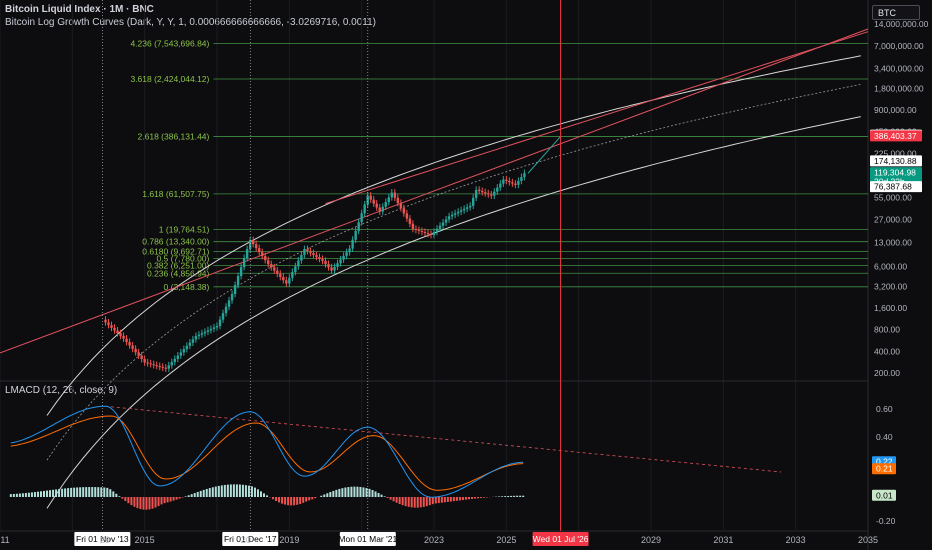 Image resolution: width=932 pixels, height=550 pixels. Describe the element at coordinates (884, 469) in the screenshot. I see `macd-tag-bg` at that location.